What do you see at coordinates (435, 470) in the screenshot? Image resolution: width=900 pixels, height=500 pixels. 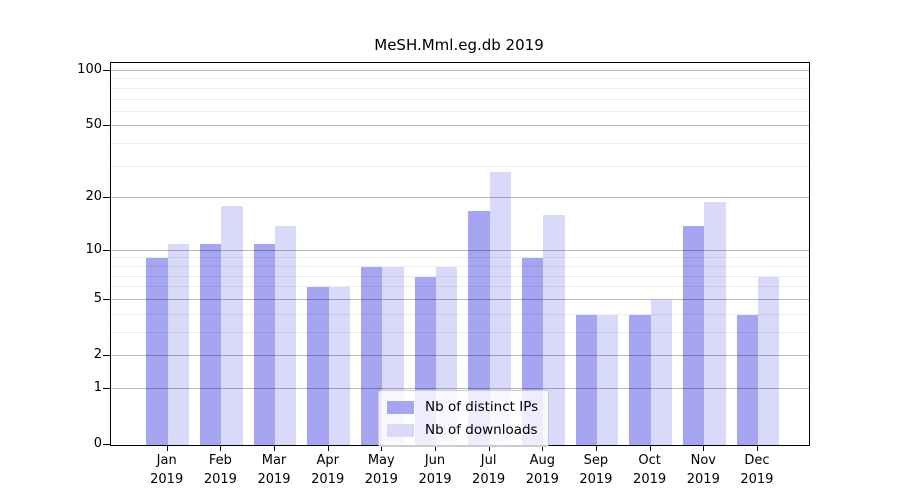 I see `xtick-label-jun: Jun 2019` at bounding box center [435, 470].